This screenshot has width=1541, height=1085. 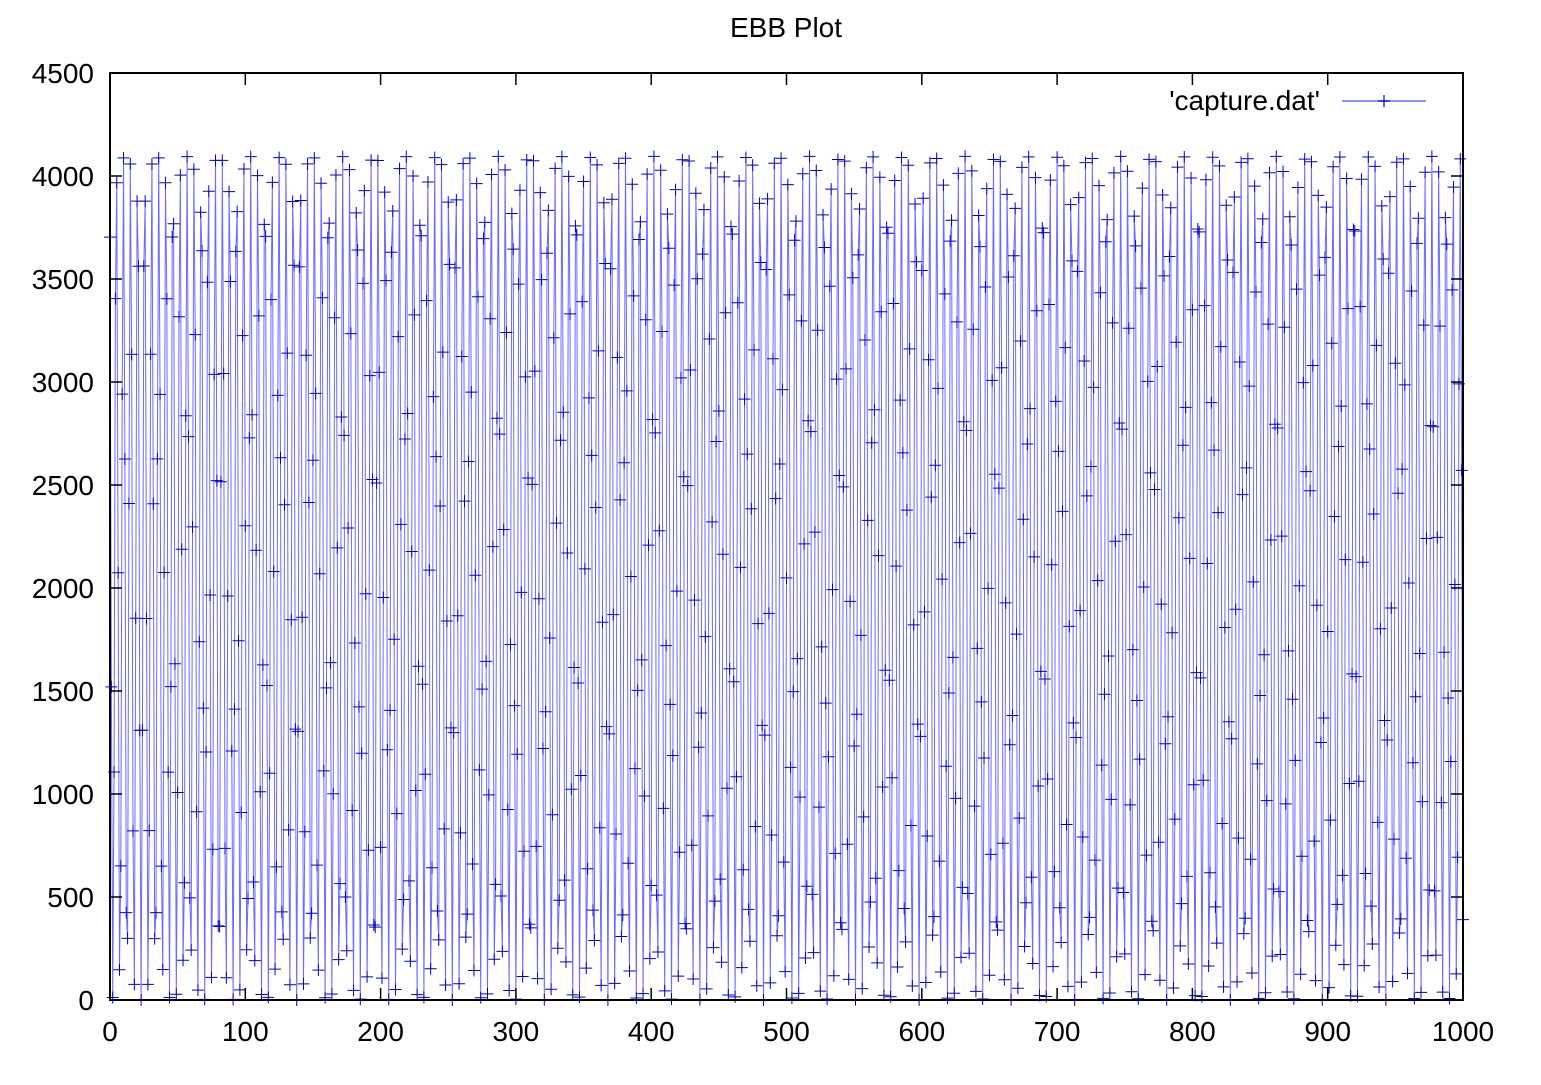 What do you see at coordinates (245, 1031) in the screenshot?
I see `x-tick-label: 100` at bounding box center [245, 1031].